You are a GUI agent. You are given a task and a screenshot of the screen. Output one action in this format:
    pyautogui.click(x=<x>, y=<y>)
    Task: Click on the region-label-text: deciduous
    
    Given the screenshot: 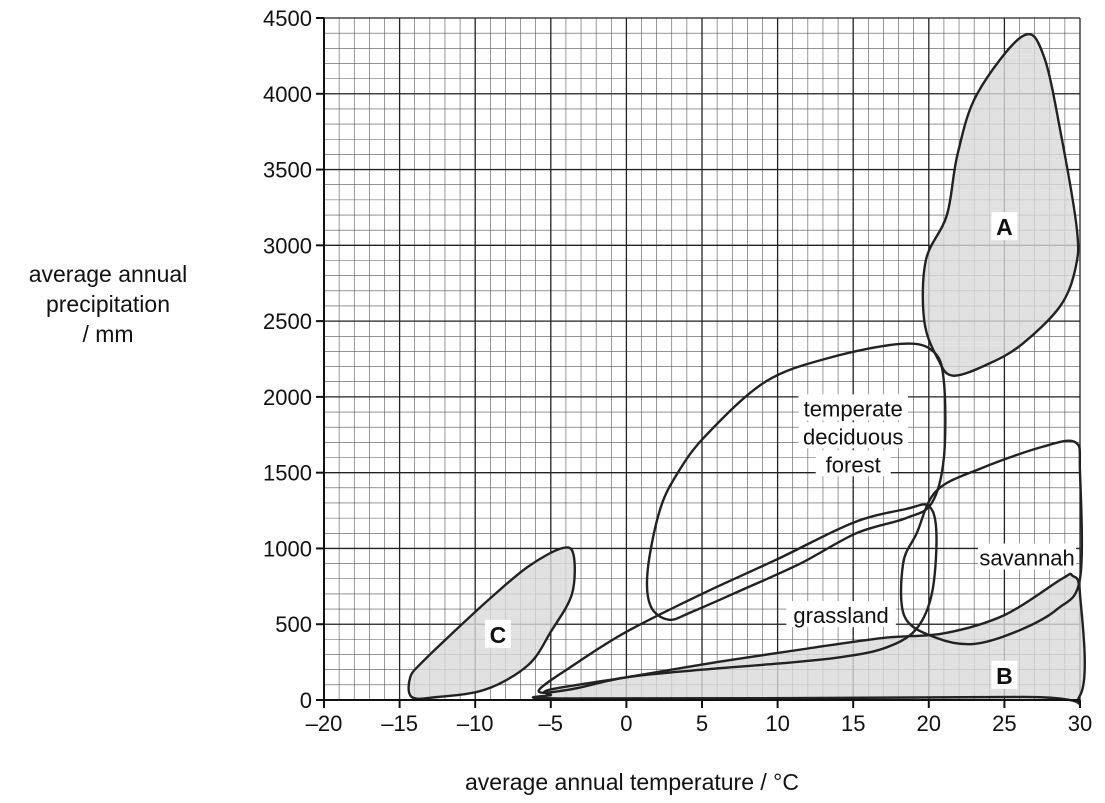 What is the action you would take?
    pyautogui.click(x=853, y=436)
    